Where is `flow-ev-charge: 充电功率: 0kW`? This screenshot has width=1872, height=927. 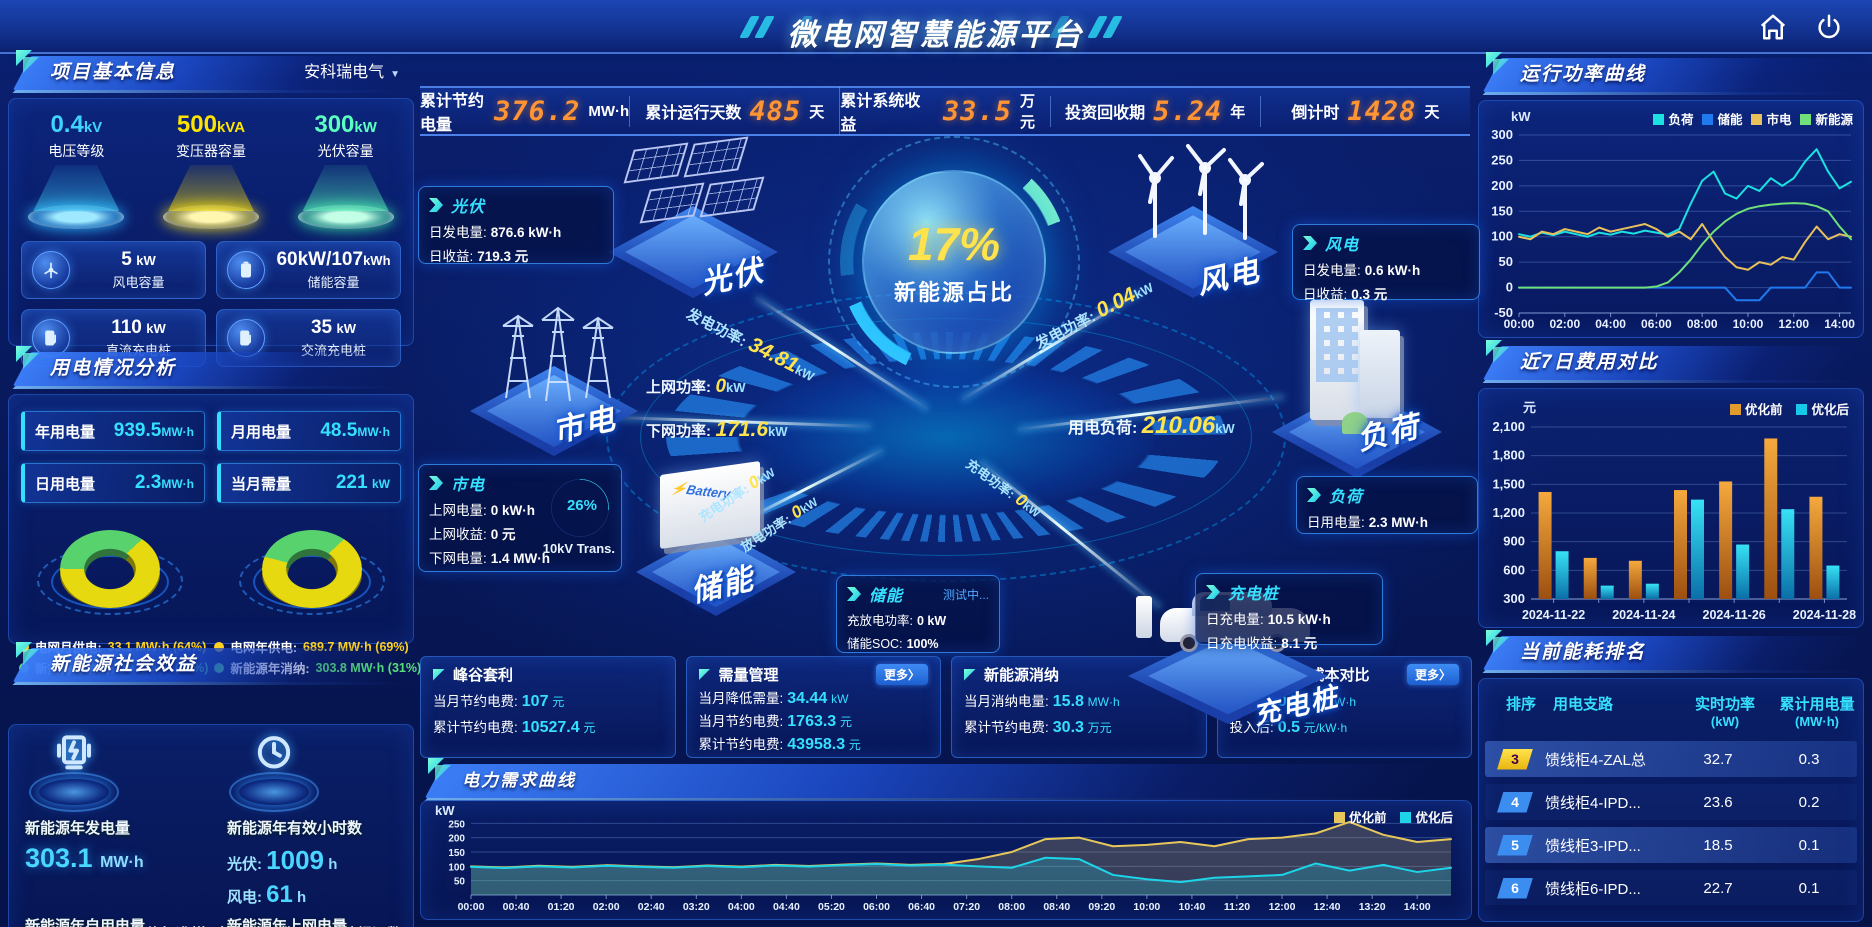
flow-ev-charge: 充电功率: 0kW is located at coordinates (1003, 488).